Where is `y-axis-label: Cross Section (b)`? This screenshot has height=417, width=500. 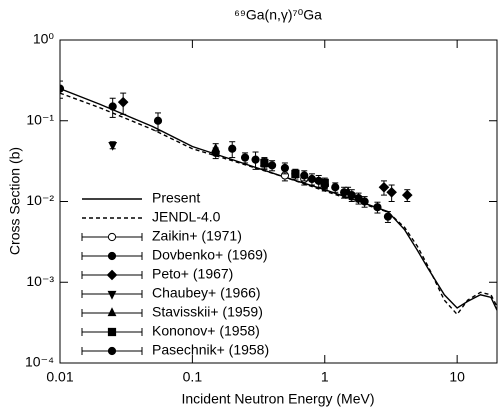
y-axis-label: Cross Section (b) is located at coordinates (15, 201).